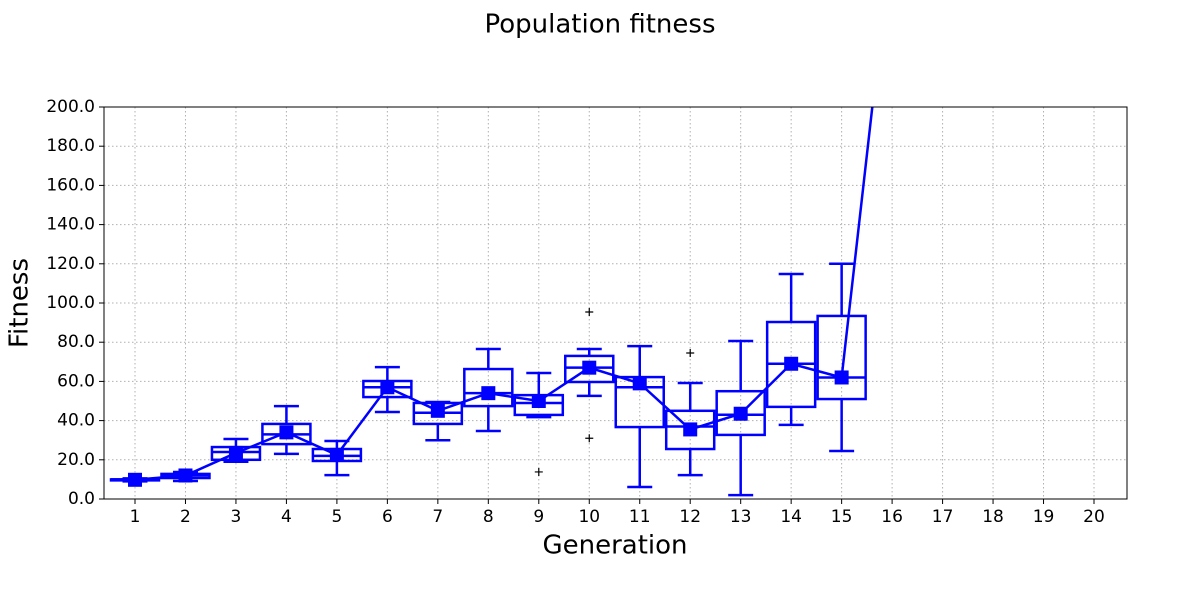 The image size is (1200, 600). Describe the element at coordinates (76, 342) in the screenshot. I see `y-tick-label: 80.0` at that location.